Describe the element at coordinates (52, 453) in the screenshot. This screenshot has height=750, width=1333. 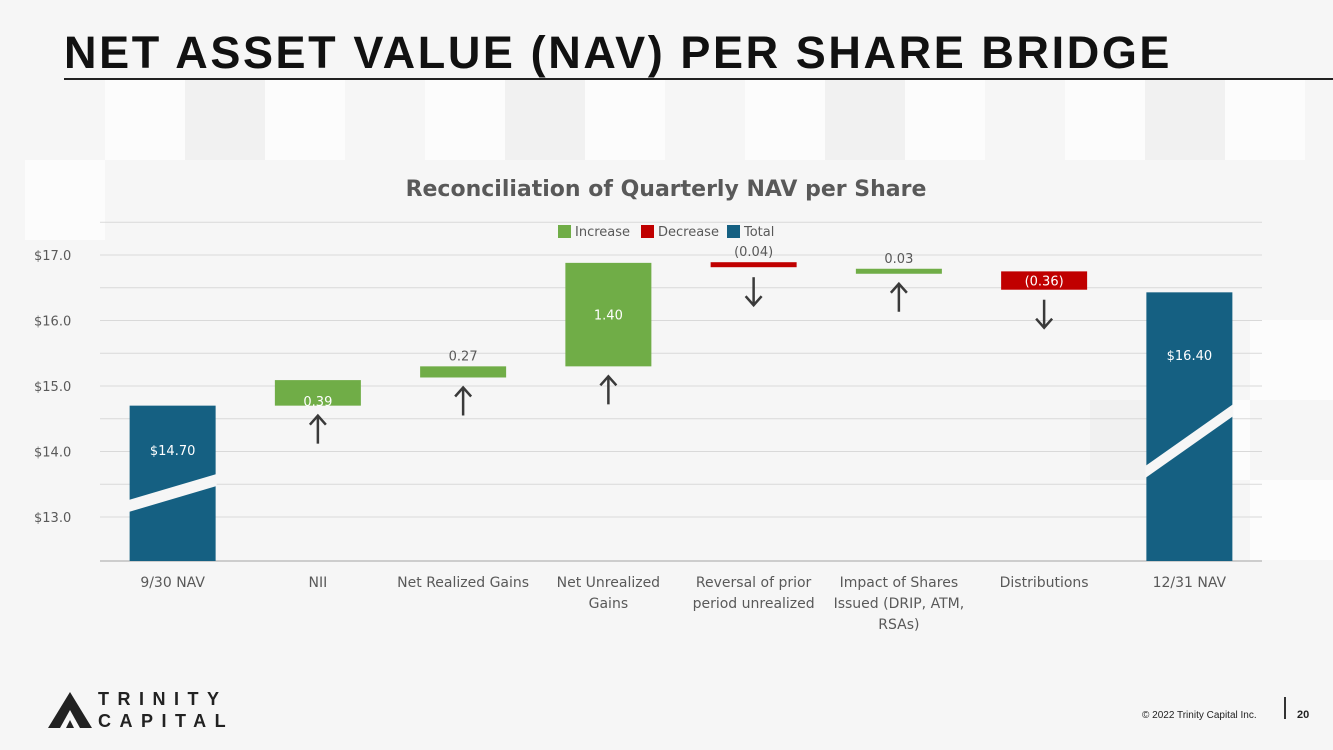
I see `y-tick-label: $14.0` at that location.